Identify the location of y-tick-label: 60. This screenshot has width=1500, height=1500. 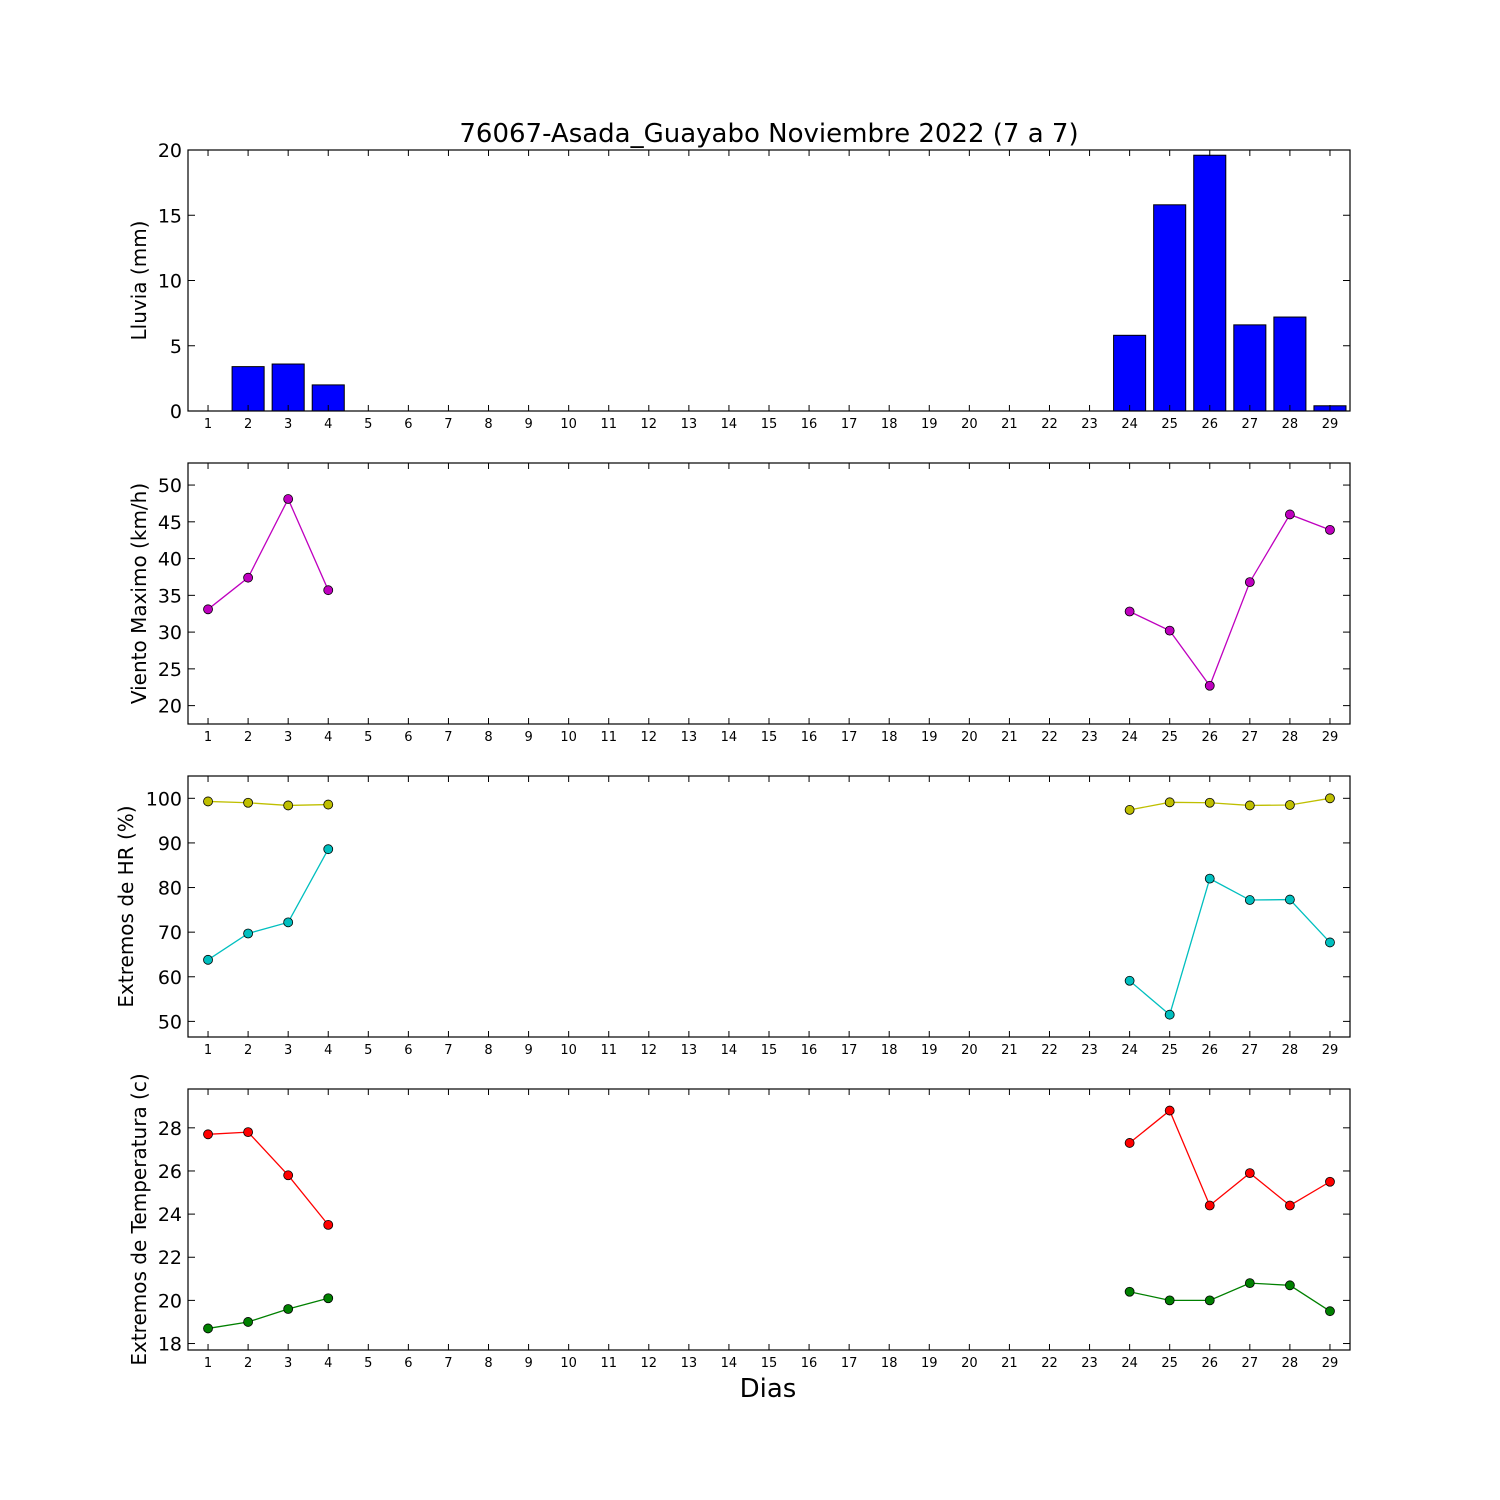
(170, 978).